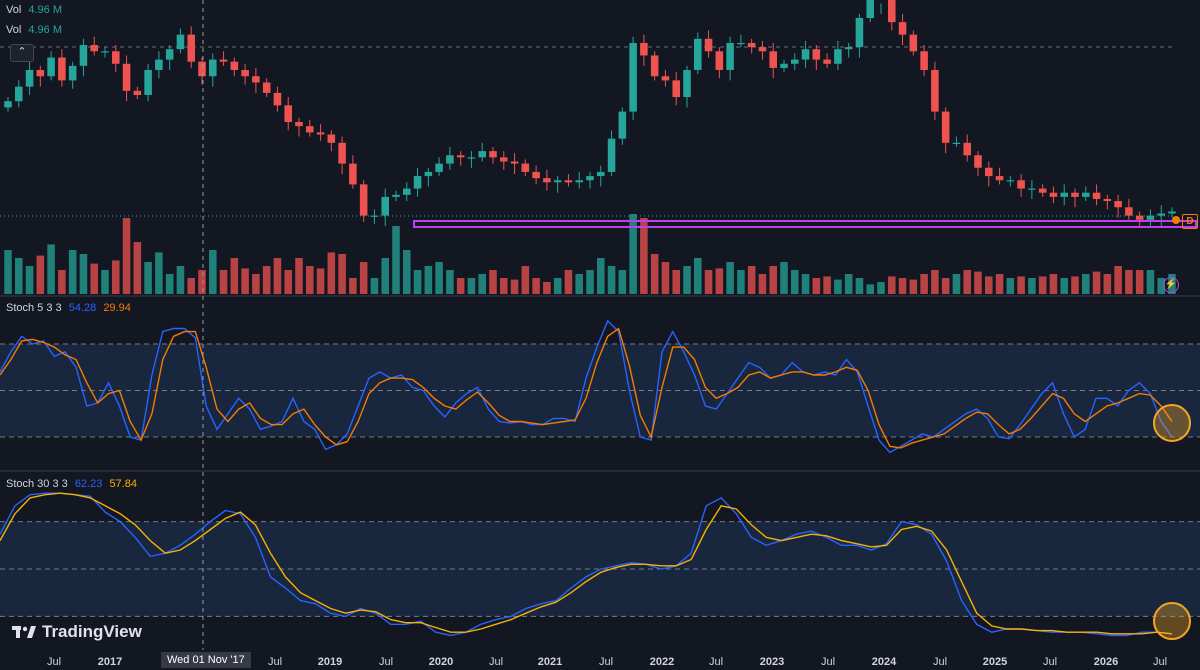 Image resolution: width=1200 pixels, height=670 pixels. What do you see at coordinates (24, 632) in the screenshot?
I see `tradingview-logo-icon` at bounding box center [24, 632].